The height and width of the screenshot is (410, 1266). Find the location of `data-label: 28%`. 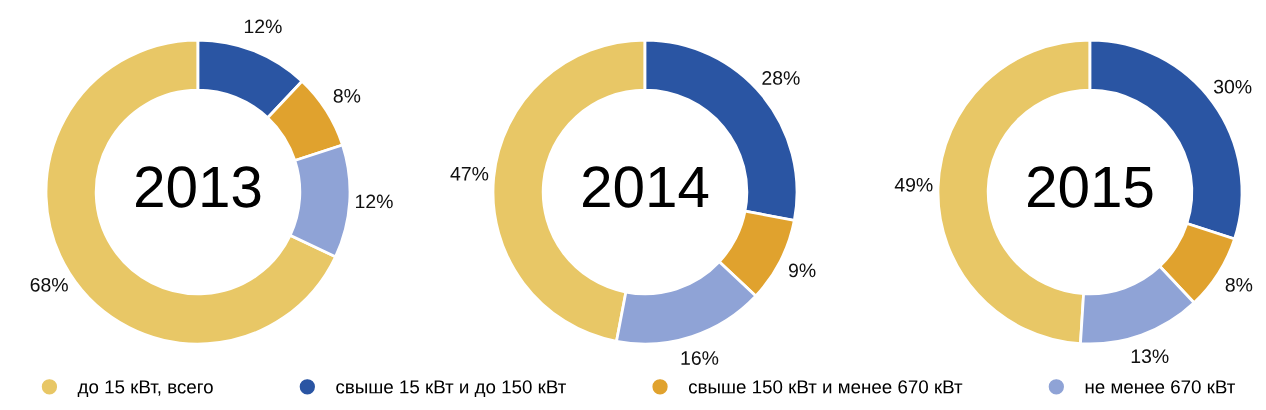

data-label: 28% is located at coordinates (781, 78).